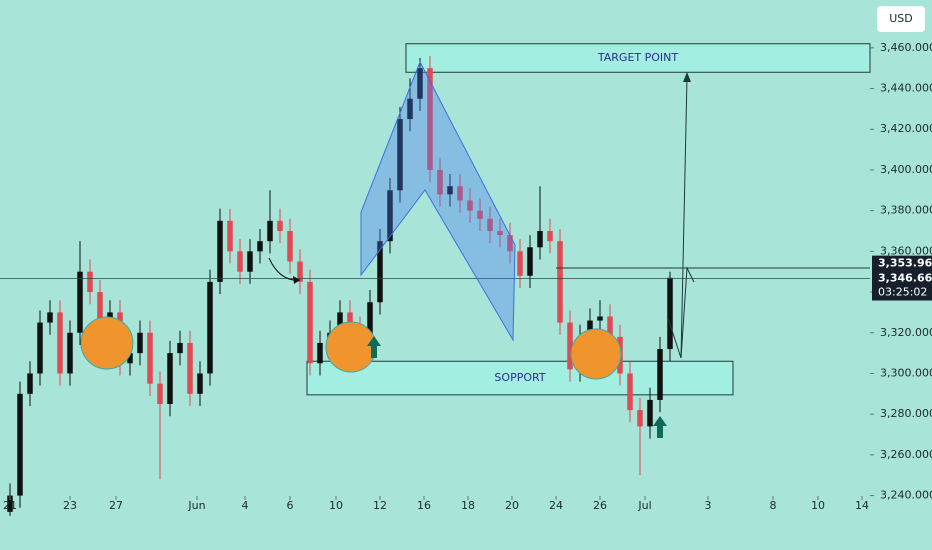 The image size is (932, 550). What do you see at coordinates (196, 505) in the screenshot?
I see `x-tick-label: Jun` at bounding box center [196, 505].